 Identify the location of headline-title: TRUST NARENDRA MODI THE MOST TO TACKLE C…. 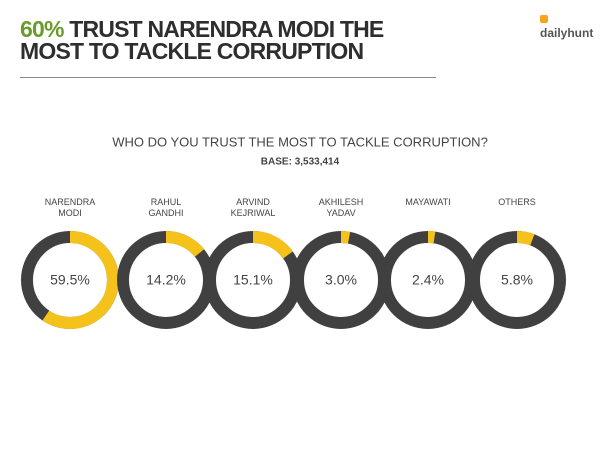
(202, 40).